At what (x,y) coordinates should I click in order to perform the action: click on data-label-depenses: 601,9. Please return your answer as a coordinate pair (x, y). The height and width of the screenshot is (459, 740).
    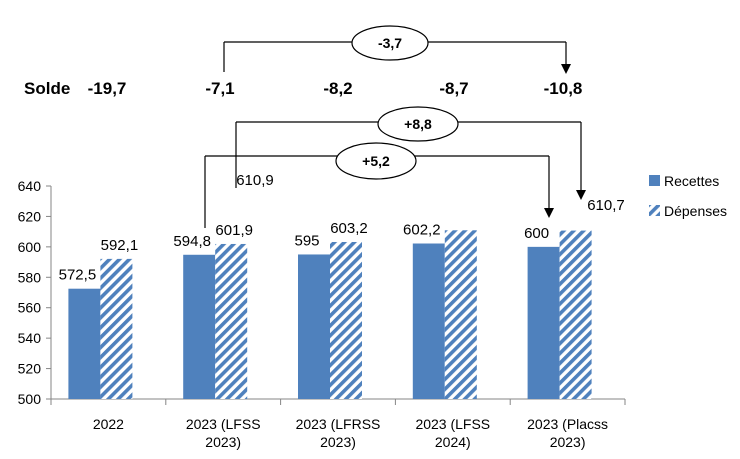
    Looking at the image, I should click on (234, 230).